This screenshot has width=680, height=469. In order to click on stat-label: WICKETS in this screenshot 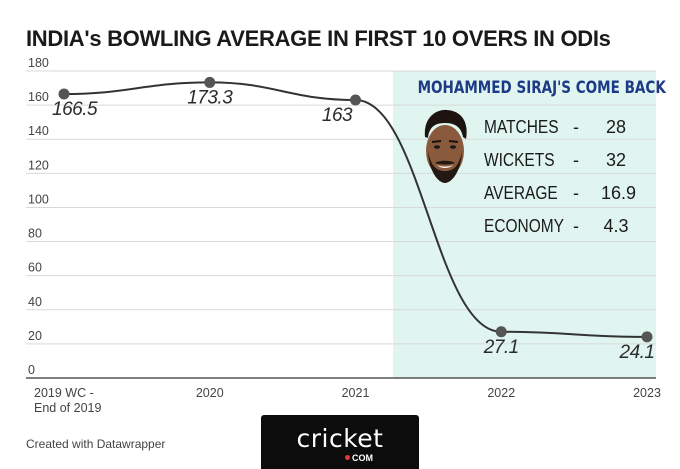, I will do `click(519, 160)`.